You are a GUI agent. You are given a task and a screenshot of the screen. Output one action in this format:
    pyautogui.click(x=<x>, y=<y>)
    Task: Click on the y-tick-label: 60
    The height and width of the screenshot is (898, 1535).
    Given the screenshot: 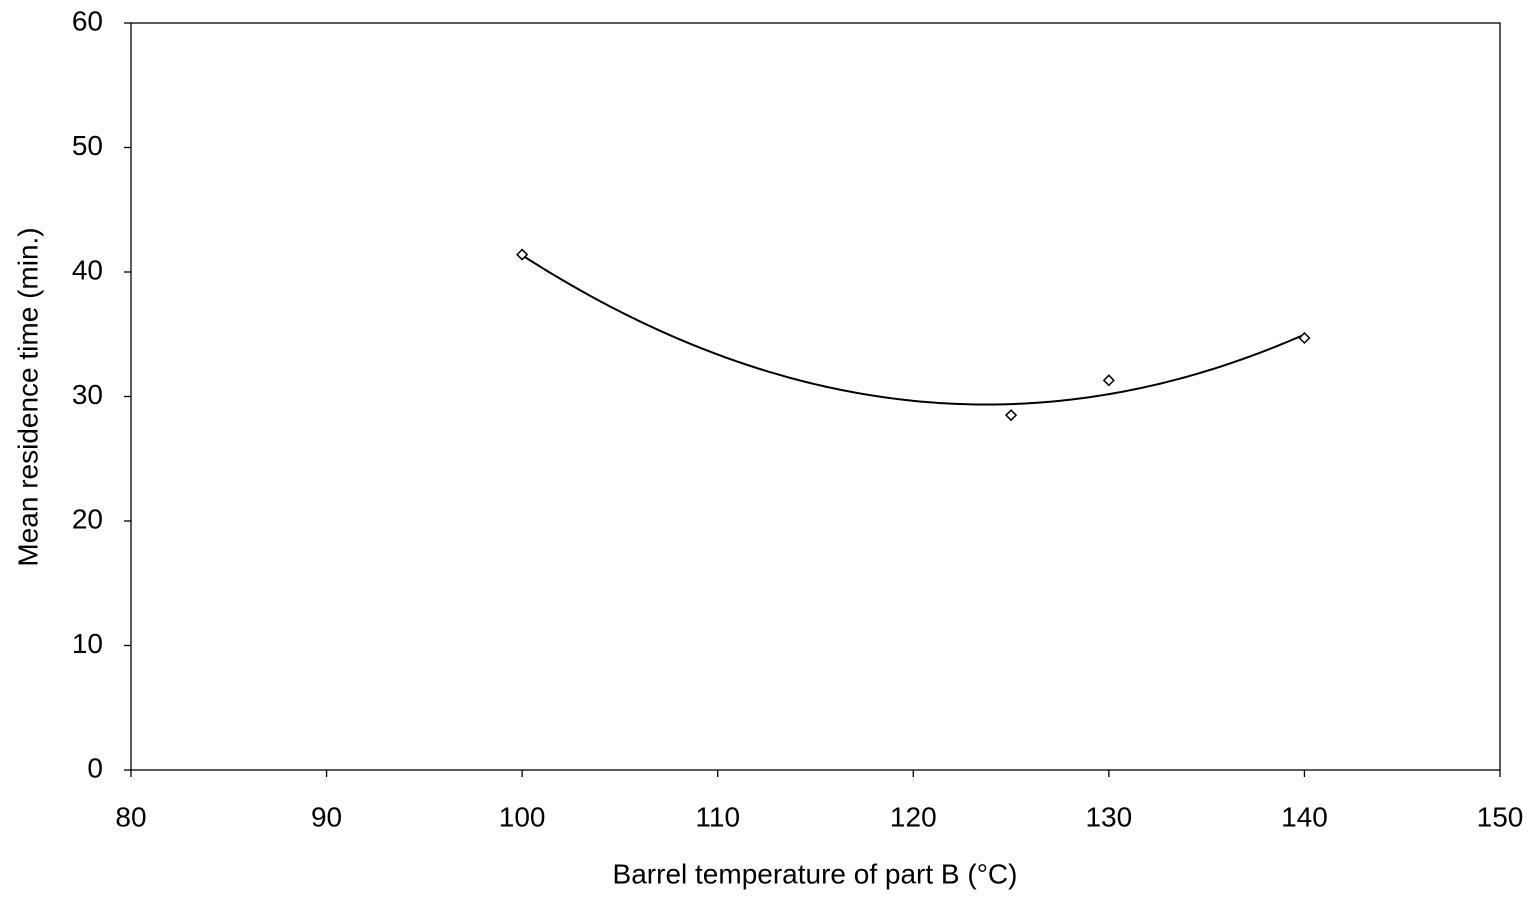 What is the action you would take?
    pyautogui.click(x=87, y=20)
    